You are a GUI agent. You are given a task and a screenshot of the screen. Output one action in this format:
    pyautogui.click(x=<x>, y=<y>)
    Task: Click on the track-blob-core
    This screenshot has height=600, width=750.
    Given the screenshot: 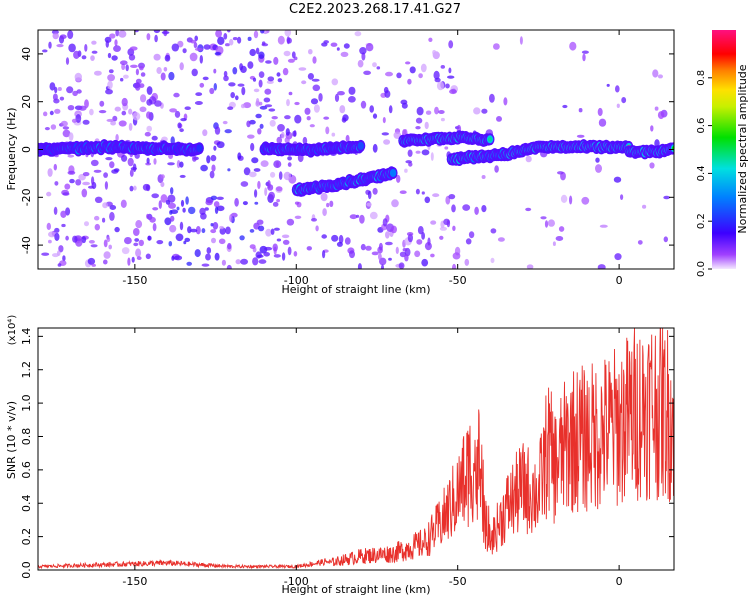 What is the action you would take?
    pyautogui.click(x=199, y=148)
    